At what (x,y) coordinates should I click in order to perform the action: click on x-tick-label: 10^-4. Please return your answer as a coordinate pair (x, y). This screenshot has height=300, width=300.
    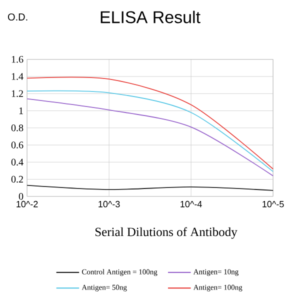
    Looking at the image, I should click on (191, 204).